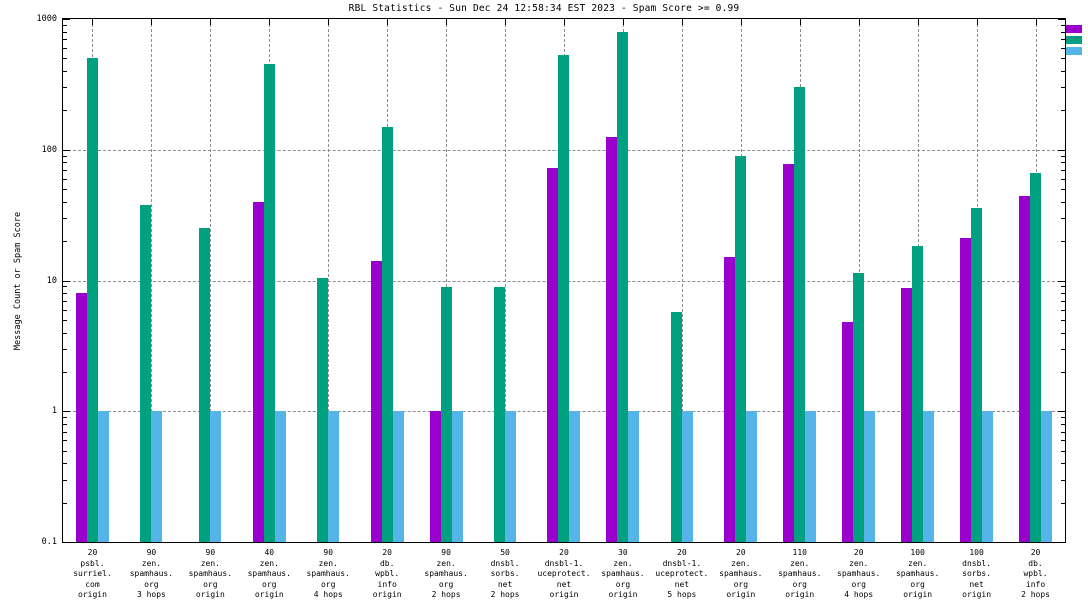 The width and height of the screenshot is (1088, 612). Describe the element at coordinates (328, 573) in the screenshot. I see `x-axis-label-line: spamhaus.` at that location.